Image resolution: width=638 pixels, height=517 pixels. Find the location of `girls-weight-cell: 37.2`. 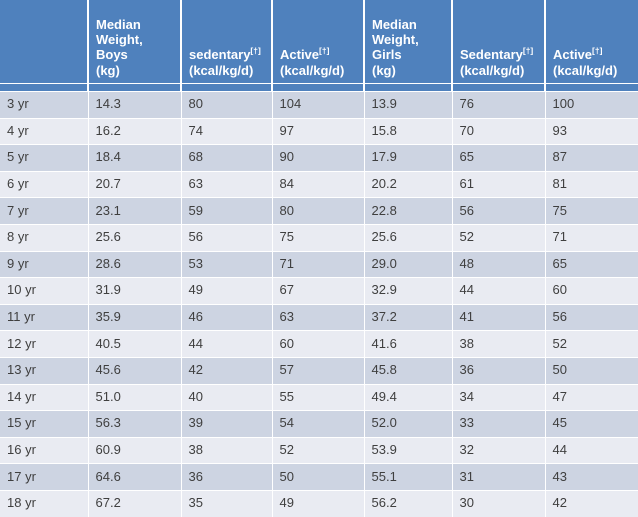

girls-weight-cell: 37.2 is located at coordinates (408, 317).